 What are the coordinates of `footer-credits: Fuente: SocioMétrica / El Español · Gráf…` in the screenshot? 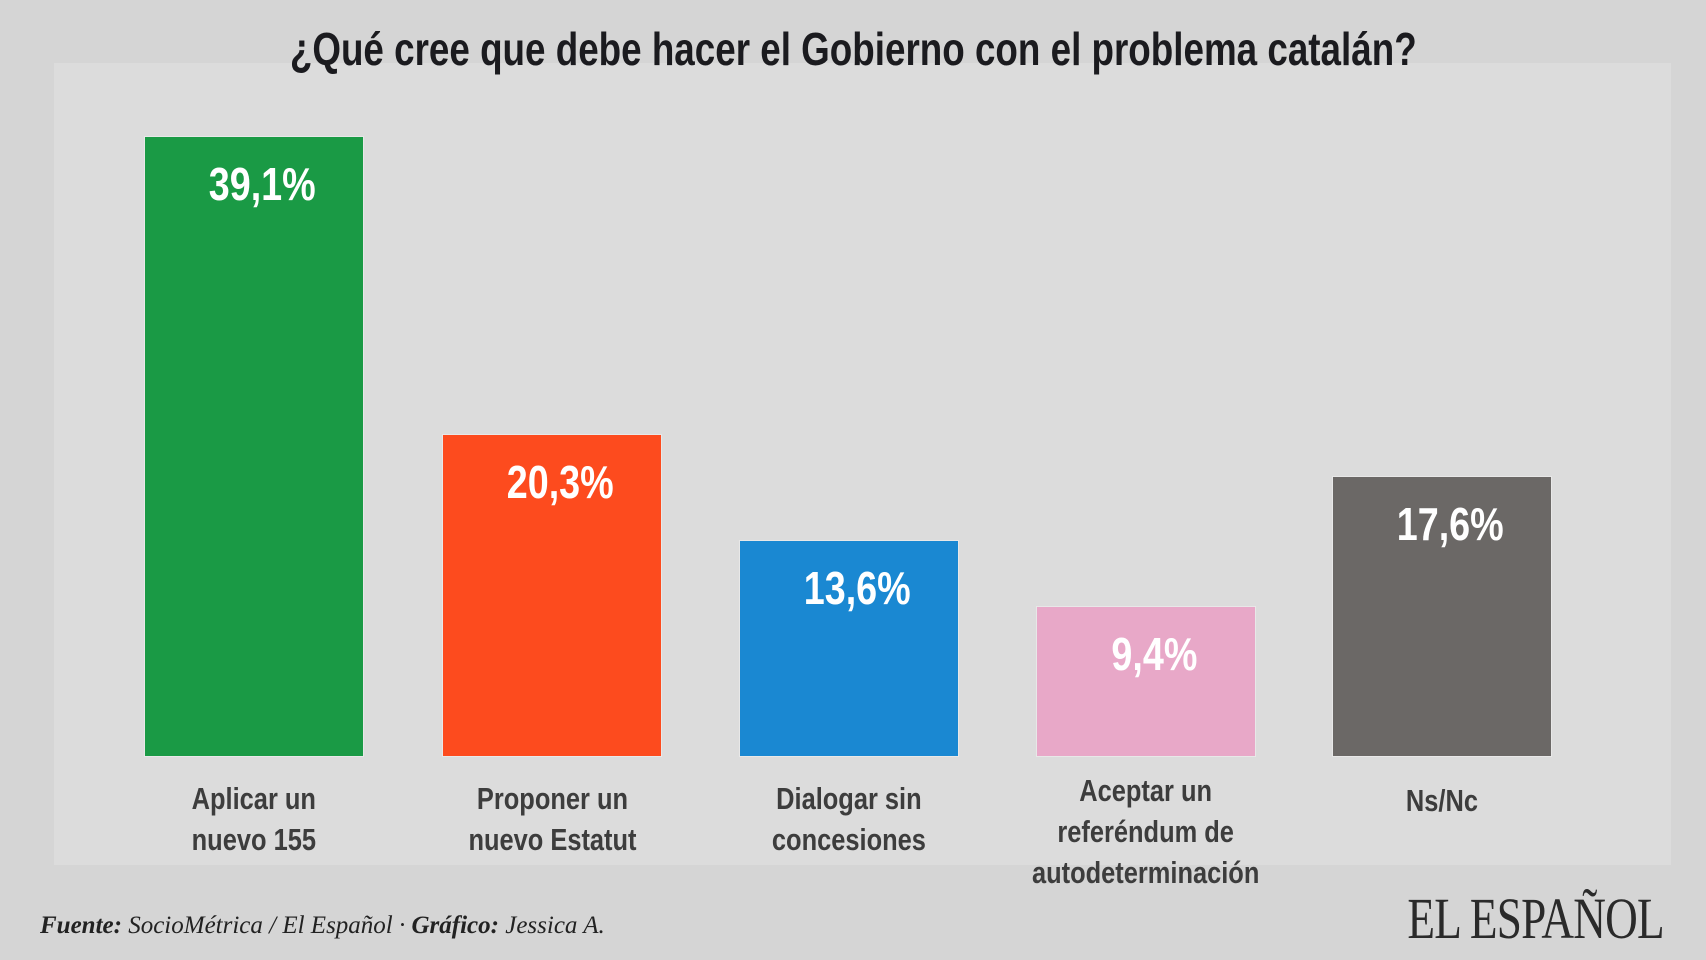 It's located at (322, 926).